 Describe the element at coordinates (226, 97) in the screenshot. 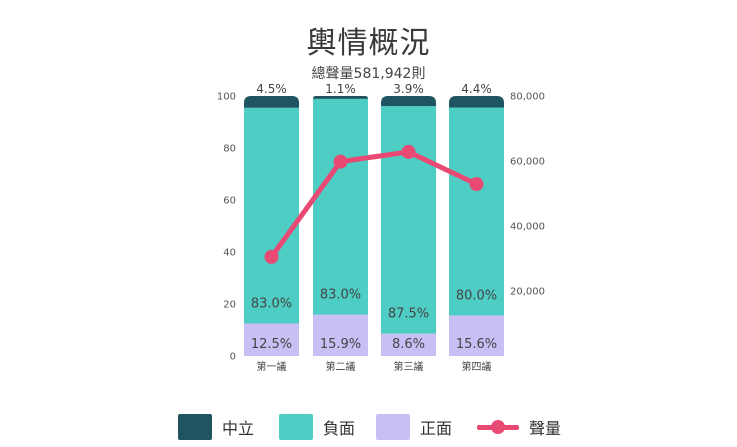

I see `y-left-tick-label: 100` at that location.